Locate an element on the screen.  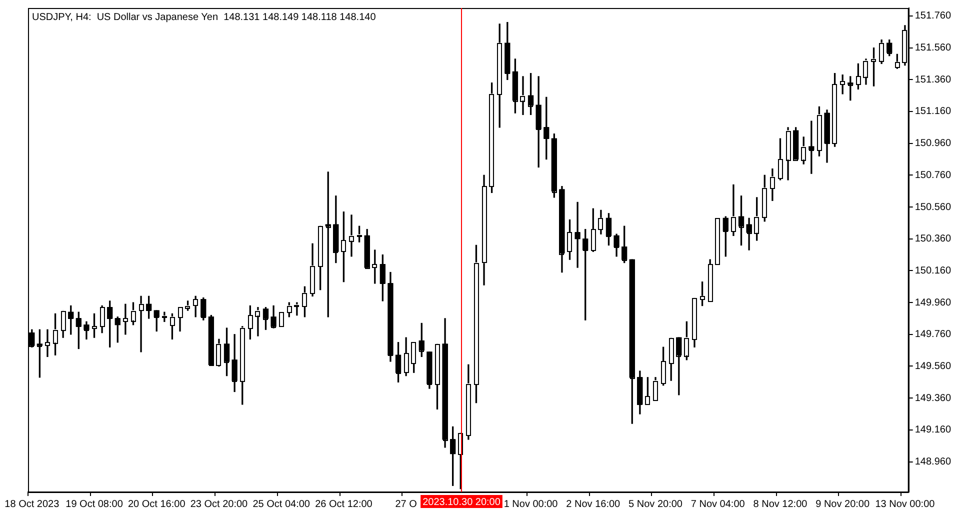
y-tick-label: 150.360 is located at coordinates (933, 239).